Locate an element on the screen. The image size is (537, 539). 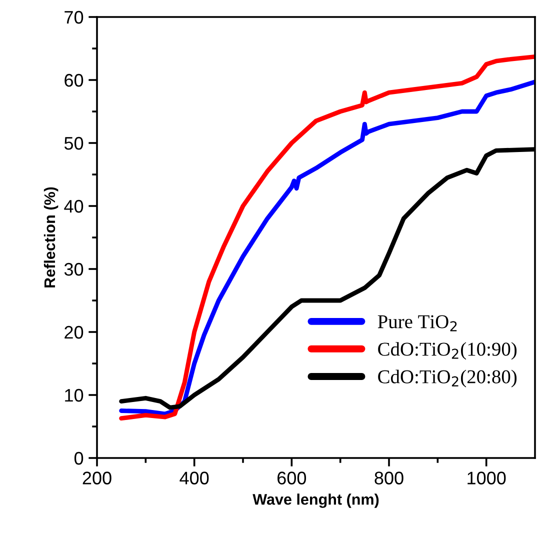
y-axis-title: Reflection (%) is located at coordinates (51, 237).